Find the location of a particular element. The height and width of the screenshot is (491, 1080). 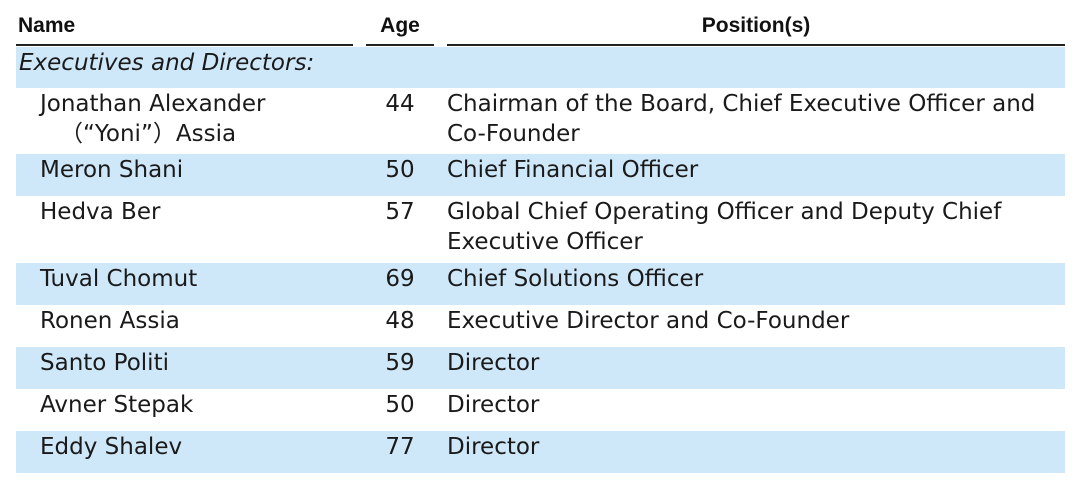

table-row: Tuval Chomut 69 Chief Solutions Officer is located at coordinates (540, 284).